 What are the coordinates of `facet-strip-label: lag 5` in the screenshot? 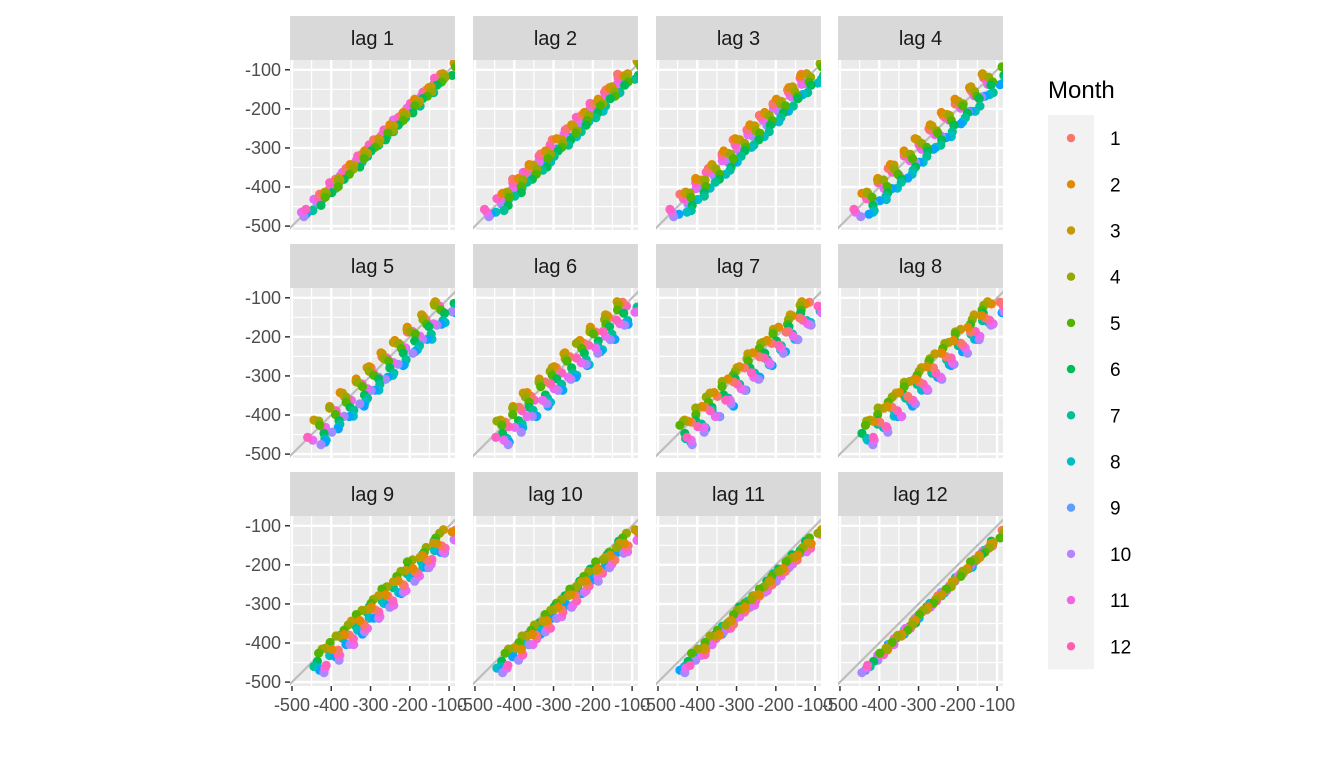 It's located at (372, 267).